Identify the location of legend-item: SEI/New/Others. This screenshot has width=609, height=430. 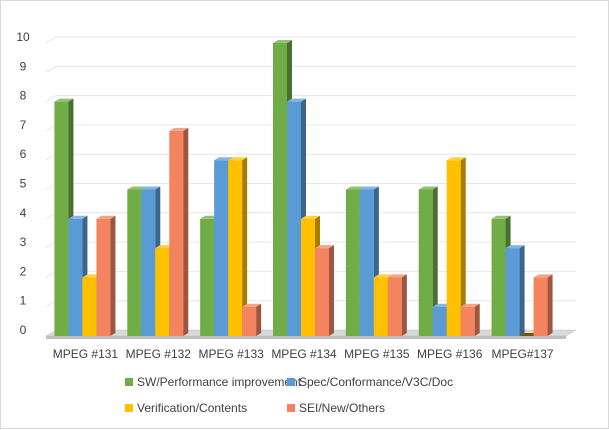
(336, 408).